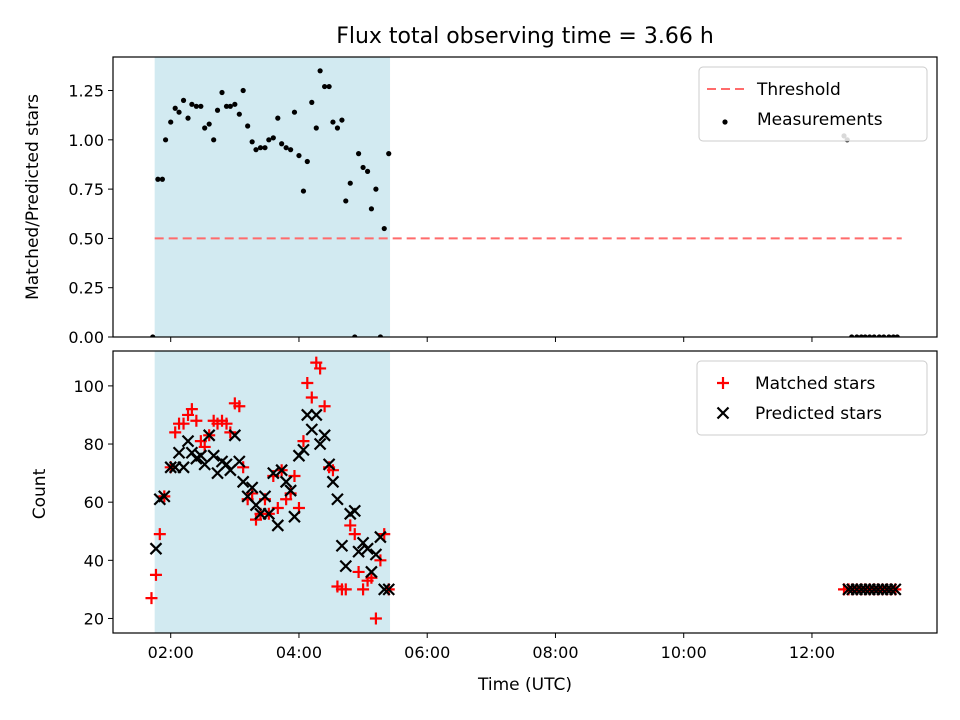 This screenshot has height=720, width=960. What do you see at coordinates (171, 652) in the screenshot?
I see `x-tick-label: 02:00` at bounding box center [171, 652].